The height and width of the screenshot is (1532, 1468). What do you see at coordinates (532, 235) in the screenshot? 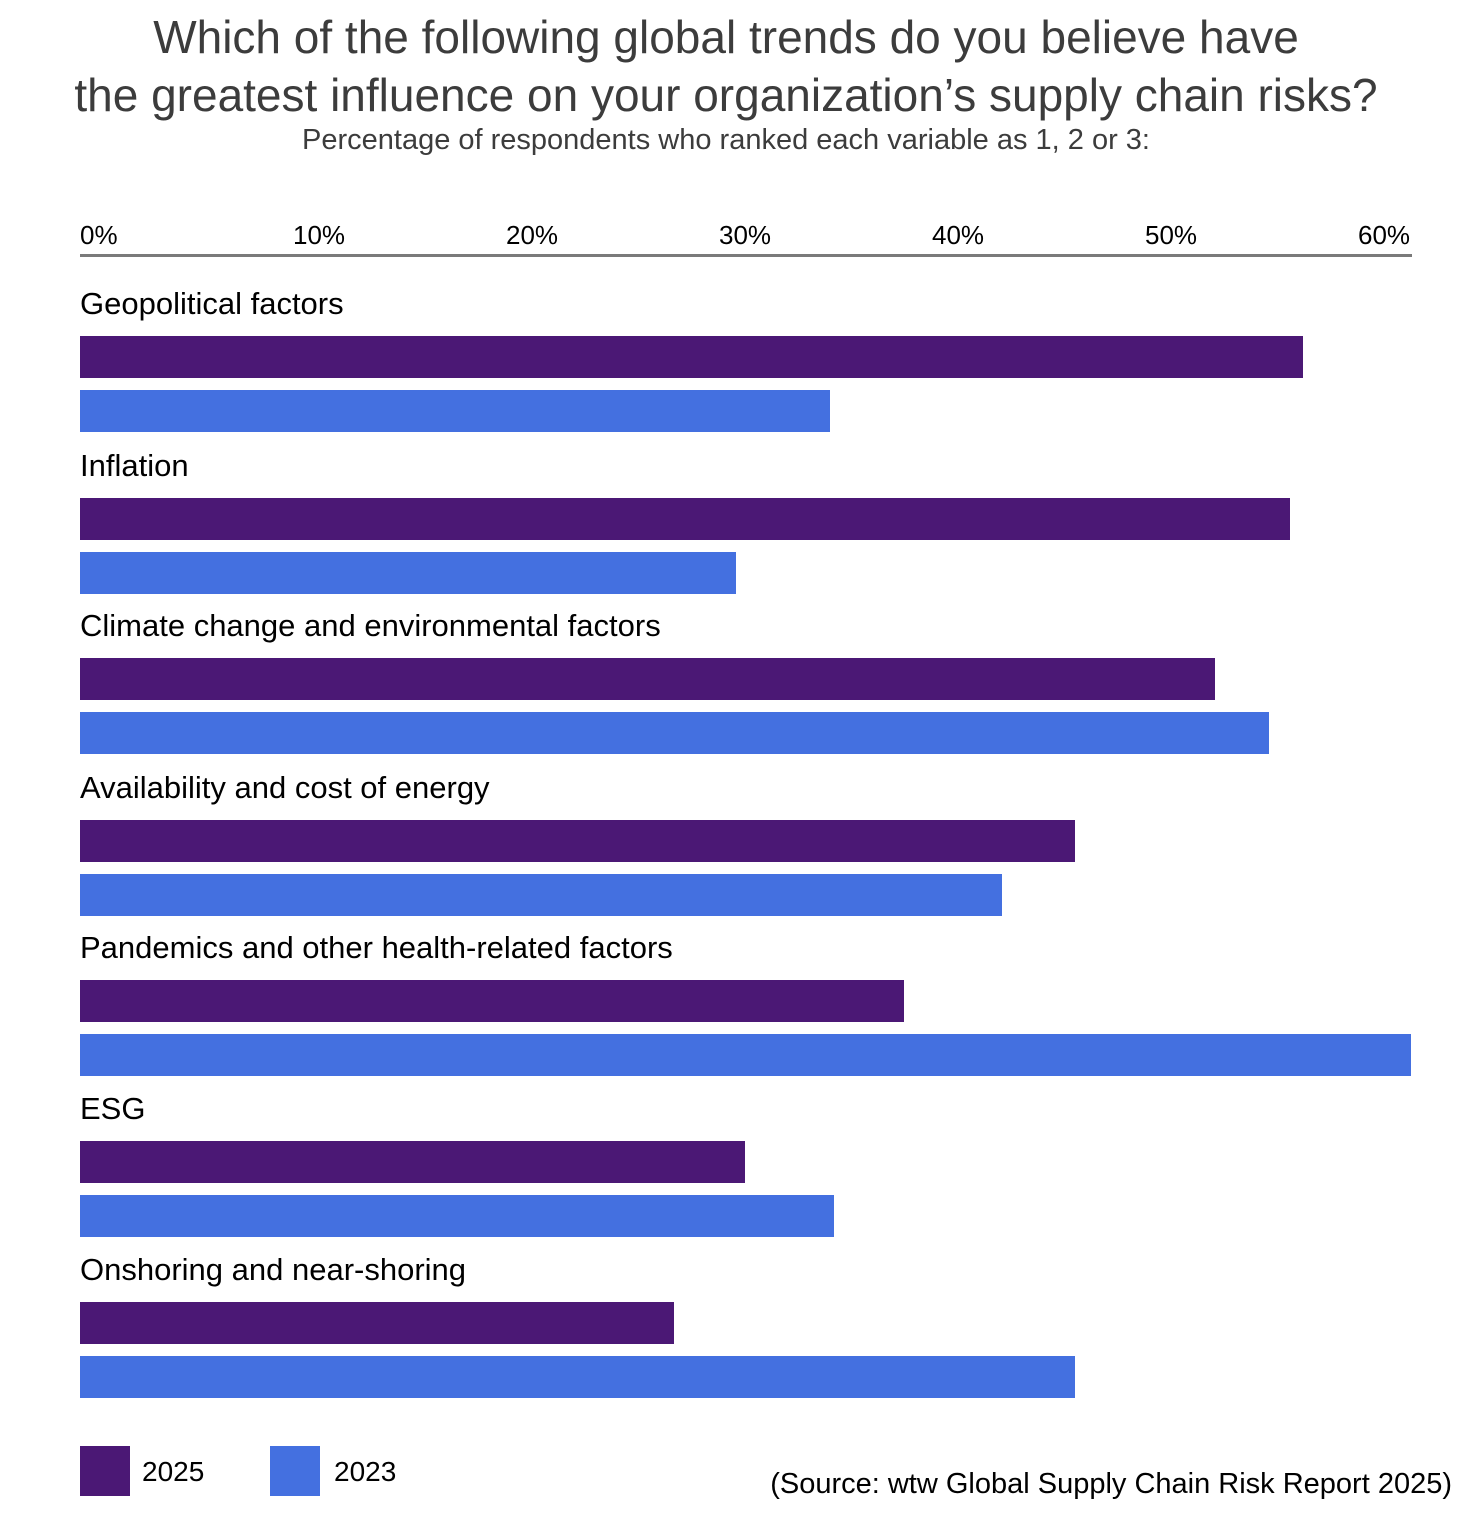
I see `x-tick-label: 20%` at bounding box center [532, 235].